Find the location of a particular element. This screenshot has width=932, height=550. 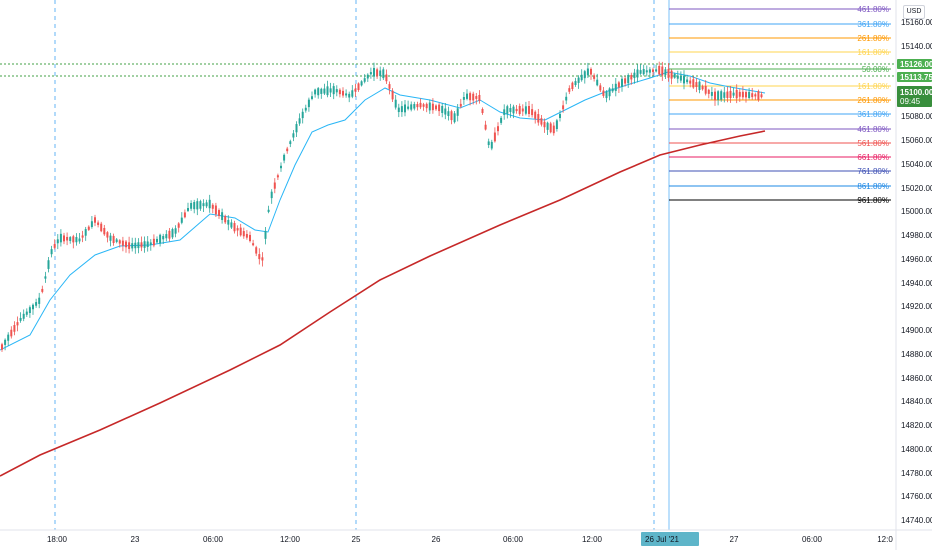

fib-level-label: 261.80% is located at coordinates (873, 38).